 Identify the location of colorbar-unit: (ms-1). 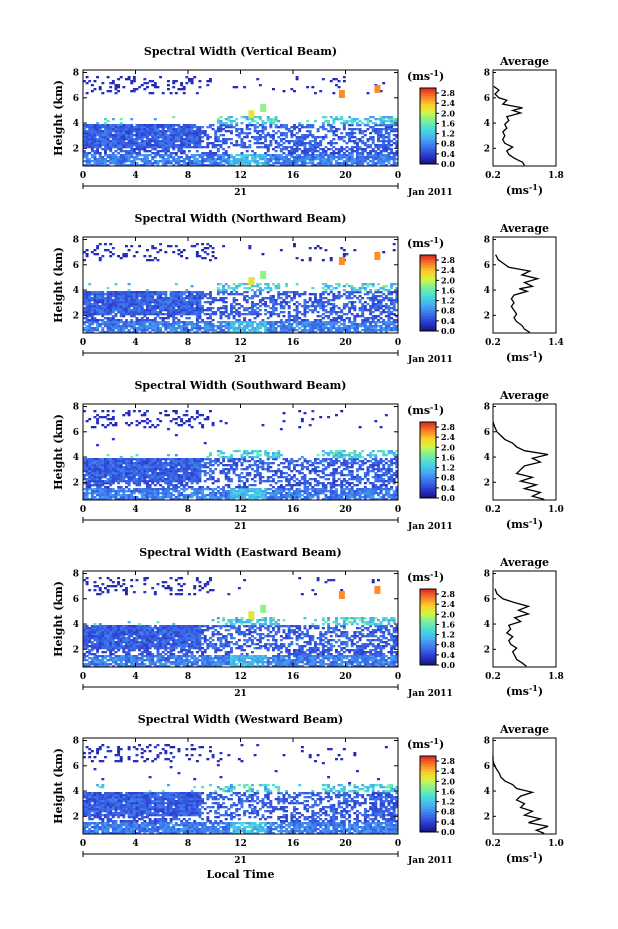
(425, 242).